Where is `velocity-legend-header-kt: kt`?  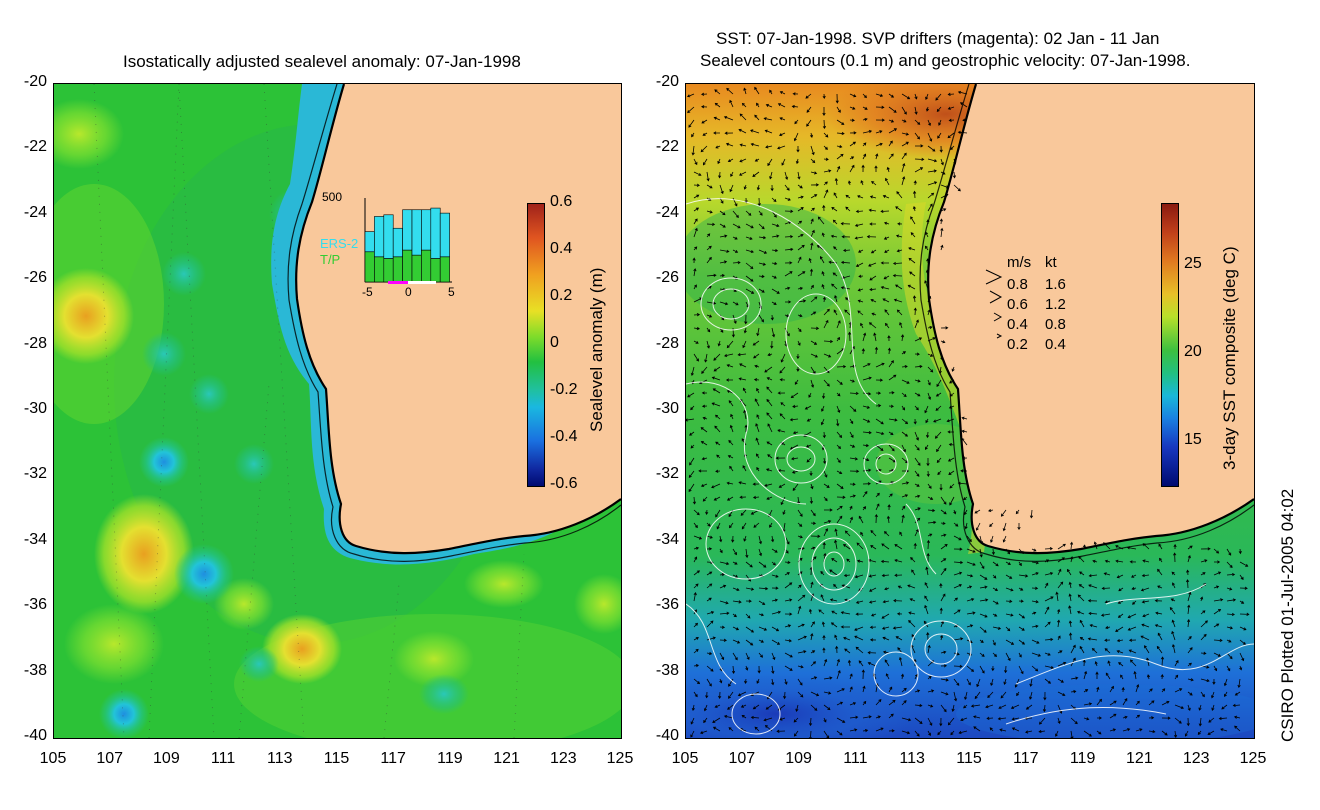 velocity-legend-header-kt: kt is located at coordinates (1051, 262).